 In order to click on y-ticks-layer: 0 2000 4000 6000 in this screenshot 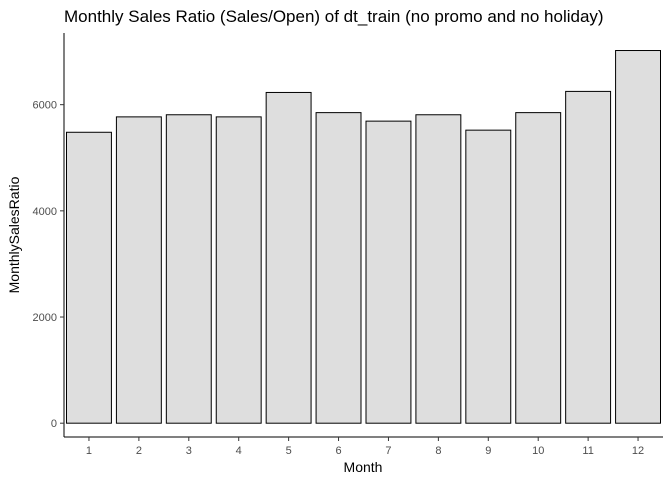, I will do `click(48, 265)`.